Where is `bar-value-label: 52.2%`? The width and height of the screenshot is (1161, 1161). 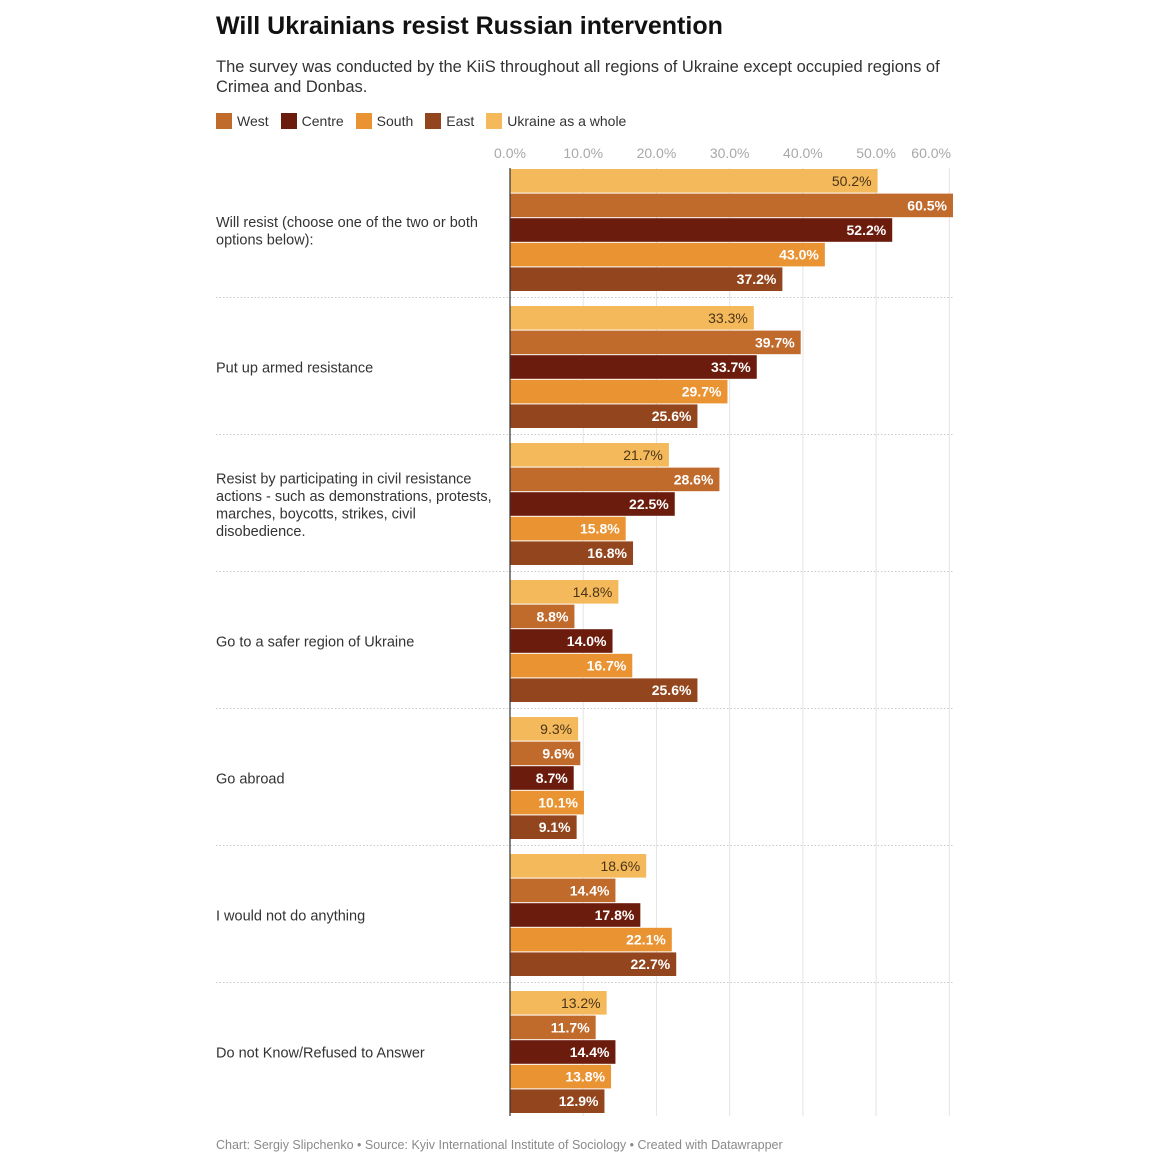 bar-value-label: 52.2% is located at coordinates (867, 230).